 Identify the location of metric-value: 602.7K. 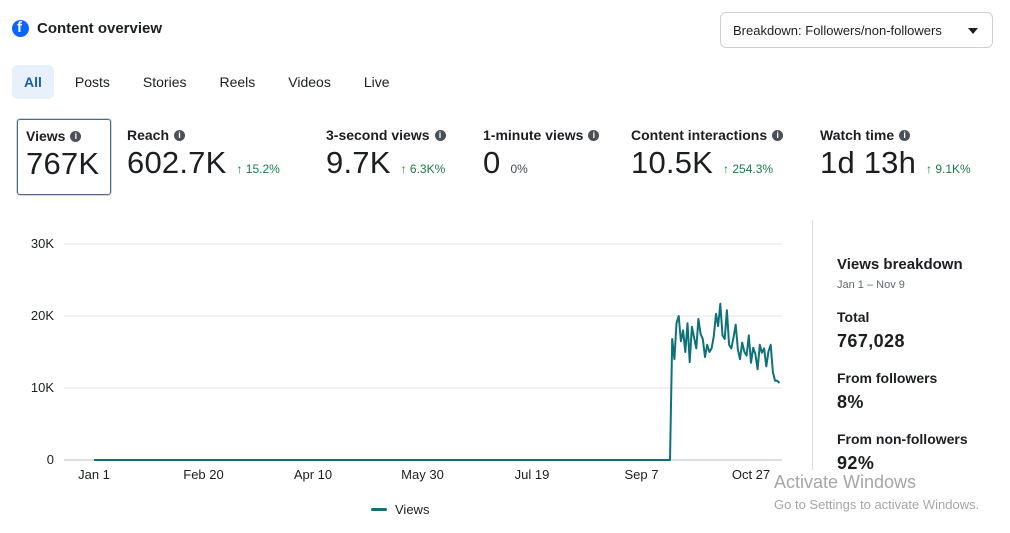
(177, 162).